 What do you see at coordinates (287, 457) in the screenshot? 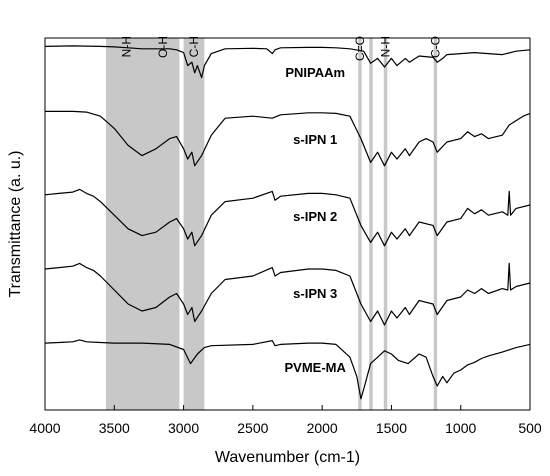
I see `x-axis-label: Wavenumber (cm-1)` at bounding box center [287, 457].